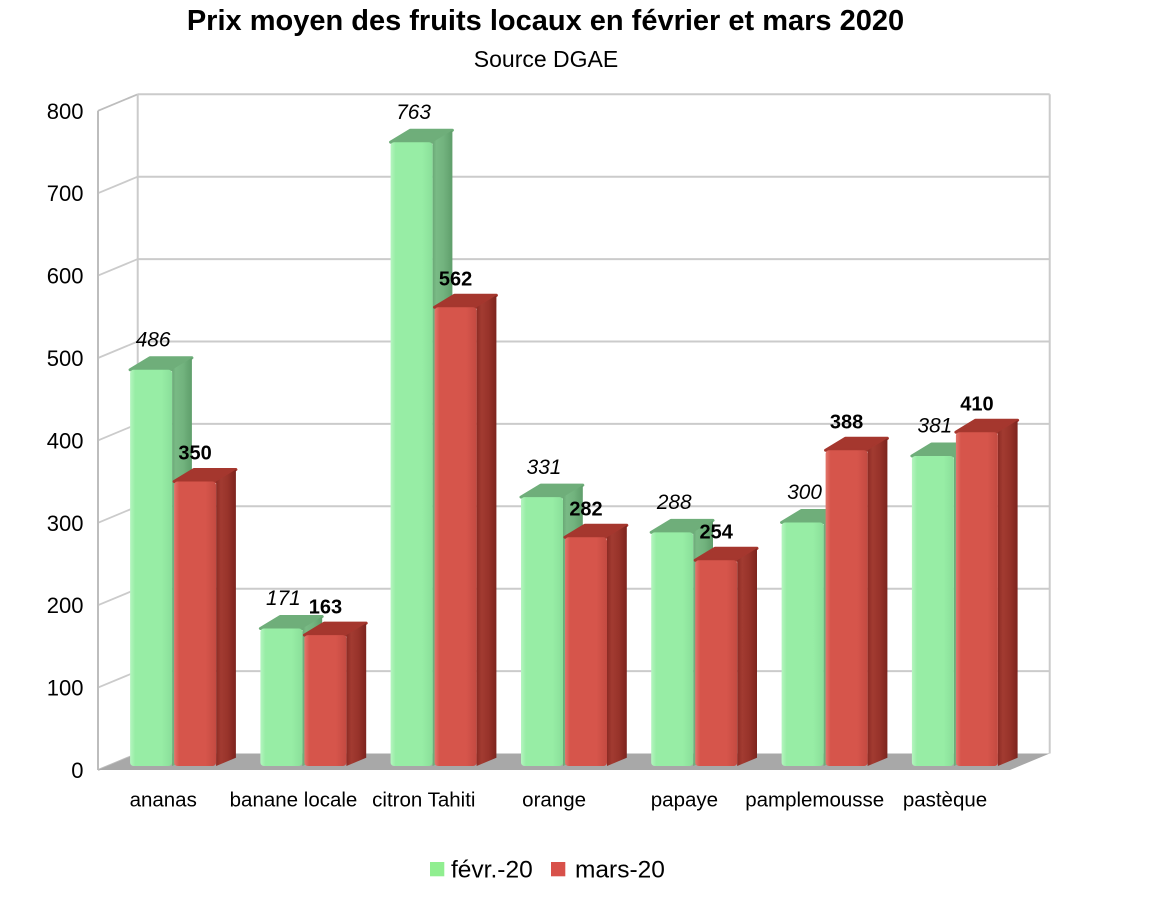  I want to click on svg-text: Source DGAE, so click(546, 59).